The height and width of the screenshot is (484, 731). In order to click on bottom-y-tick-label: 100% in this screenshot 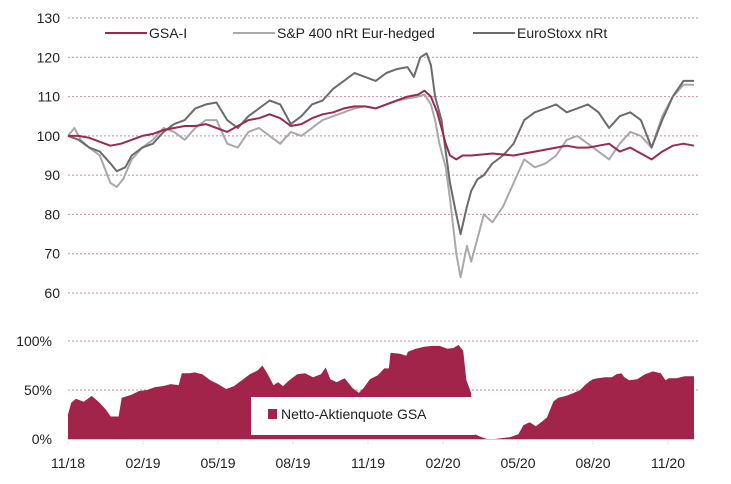, I will do `click(34, 341)`.